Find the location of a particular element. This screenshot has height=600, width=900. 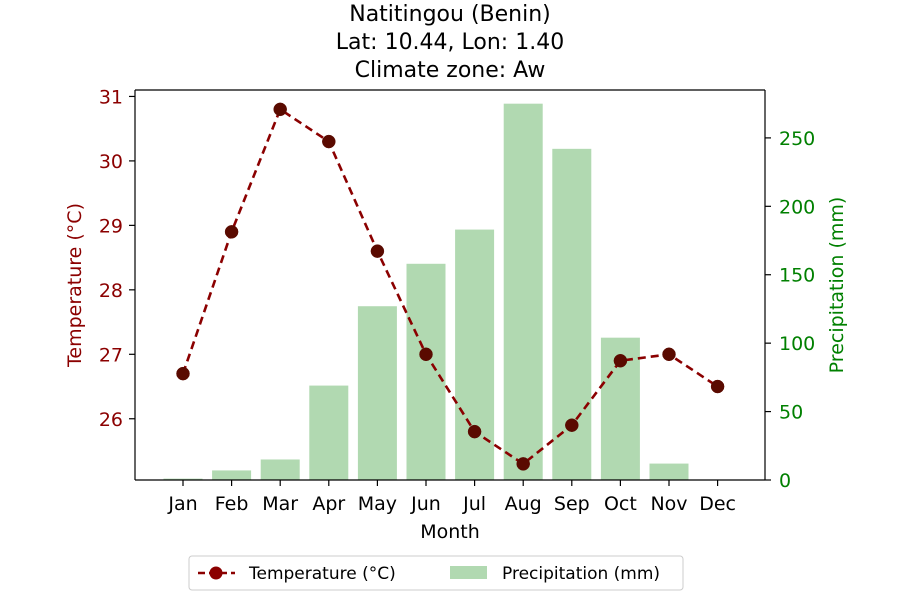

precipitation-bar-jun is located at coordinates (426, 371).